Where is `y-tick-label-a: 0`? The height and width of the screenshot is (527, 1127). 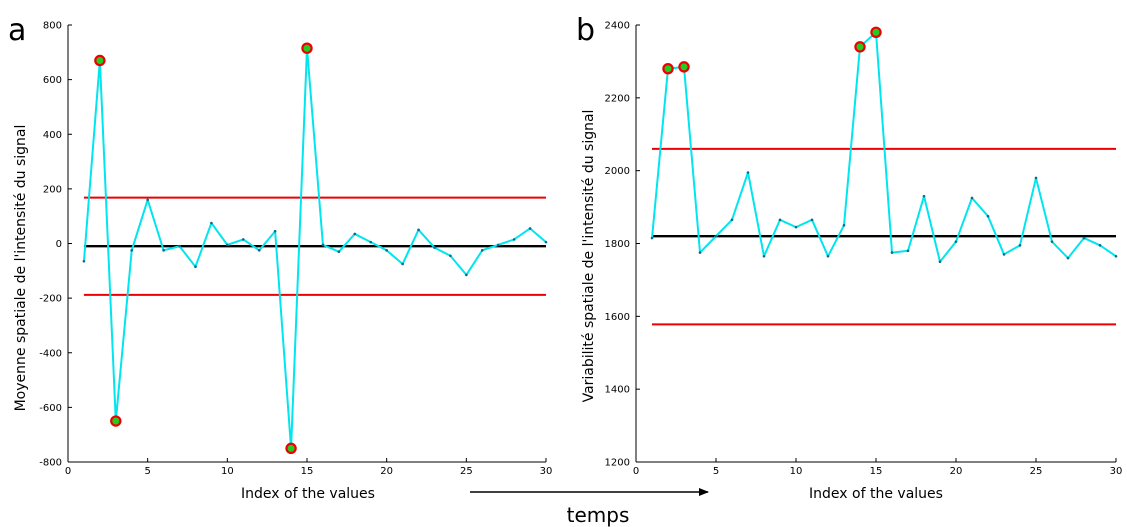
y-tick-label-a: 0 is located at coordinates (59, 244).